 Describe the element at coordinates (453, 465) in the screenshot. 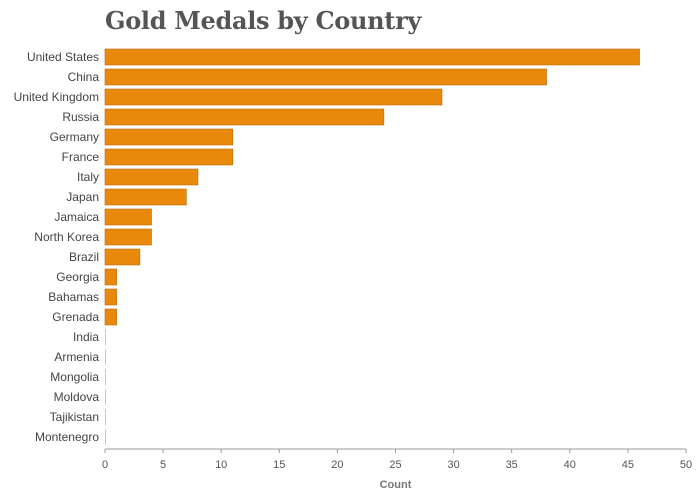

I see `x-tick-label: 30` at that location.